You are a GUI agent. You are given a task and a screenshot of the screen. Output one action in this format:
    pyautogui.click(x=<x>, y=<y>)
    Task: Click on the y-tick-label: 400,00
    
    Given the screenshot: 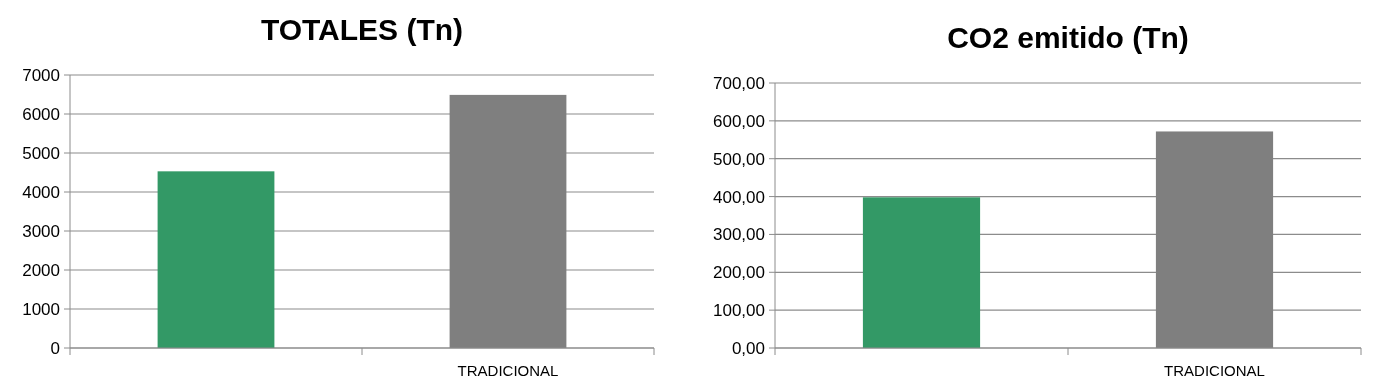 What is the action you would take?
    pyautogui.click(x=739, y=197)
    